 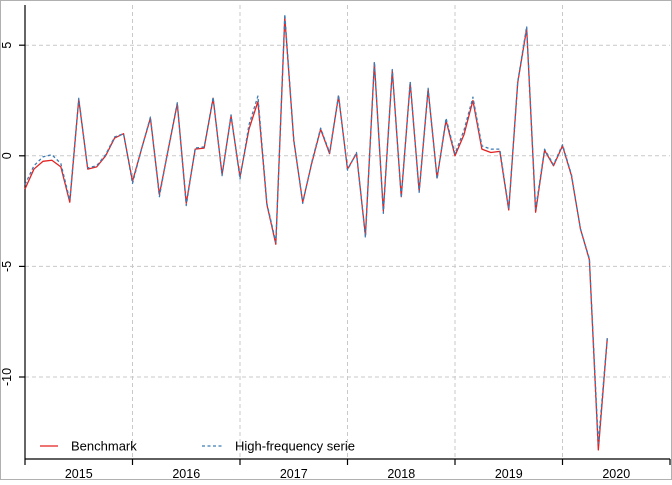 What do you see at coordinates (186, 473) in the screenshot?
I see `x-tick-label: 2016` at bounding box center [186, 473].